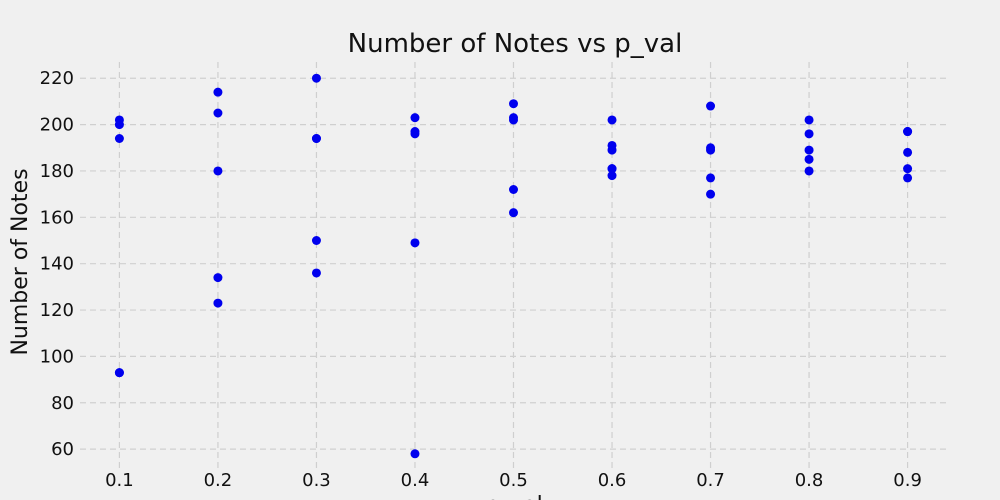  I want to click on x-tick-label: 0.4, so click(415, 480).